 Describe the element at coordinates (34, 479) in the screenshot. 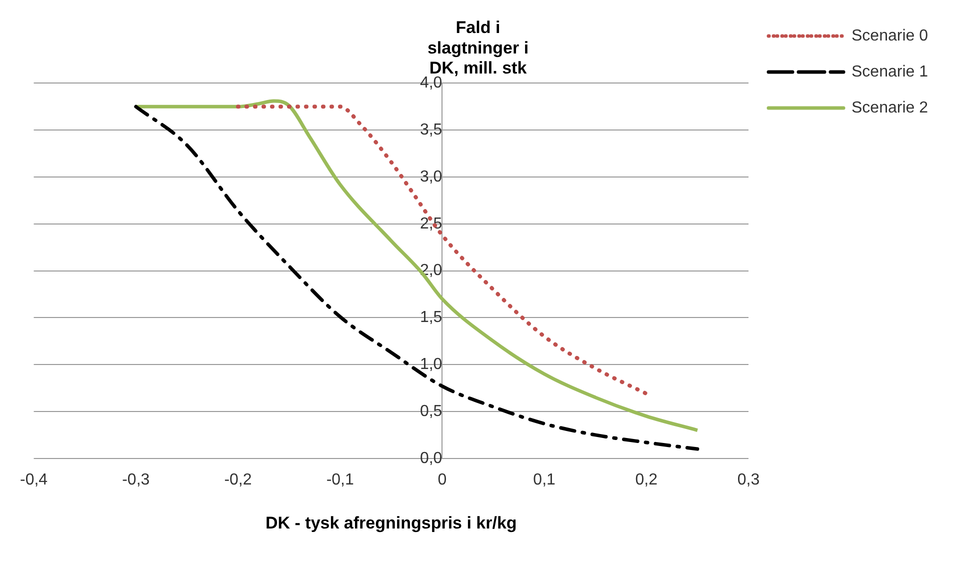

I see `x-tick-label: -0,4` at that location.